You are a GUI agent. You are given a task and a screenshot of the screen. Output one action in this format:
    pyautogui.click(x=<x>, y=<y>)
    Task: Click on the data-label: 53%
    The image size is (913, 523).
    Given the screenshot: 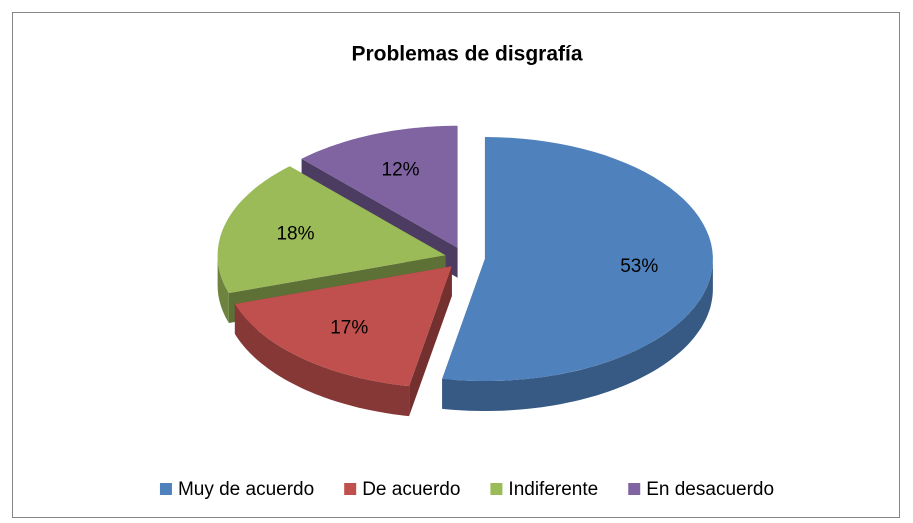 What is the action you would take?
    pyautogui.click(x=639, y=266)
    